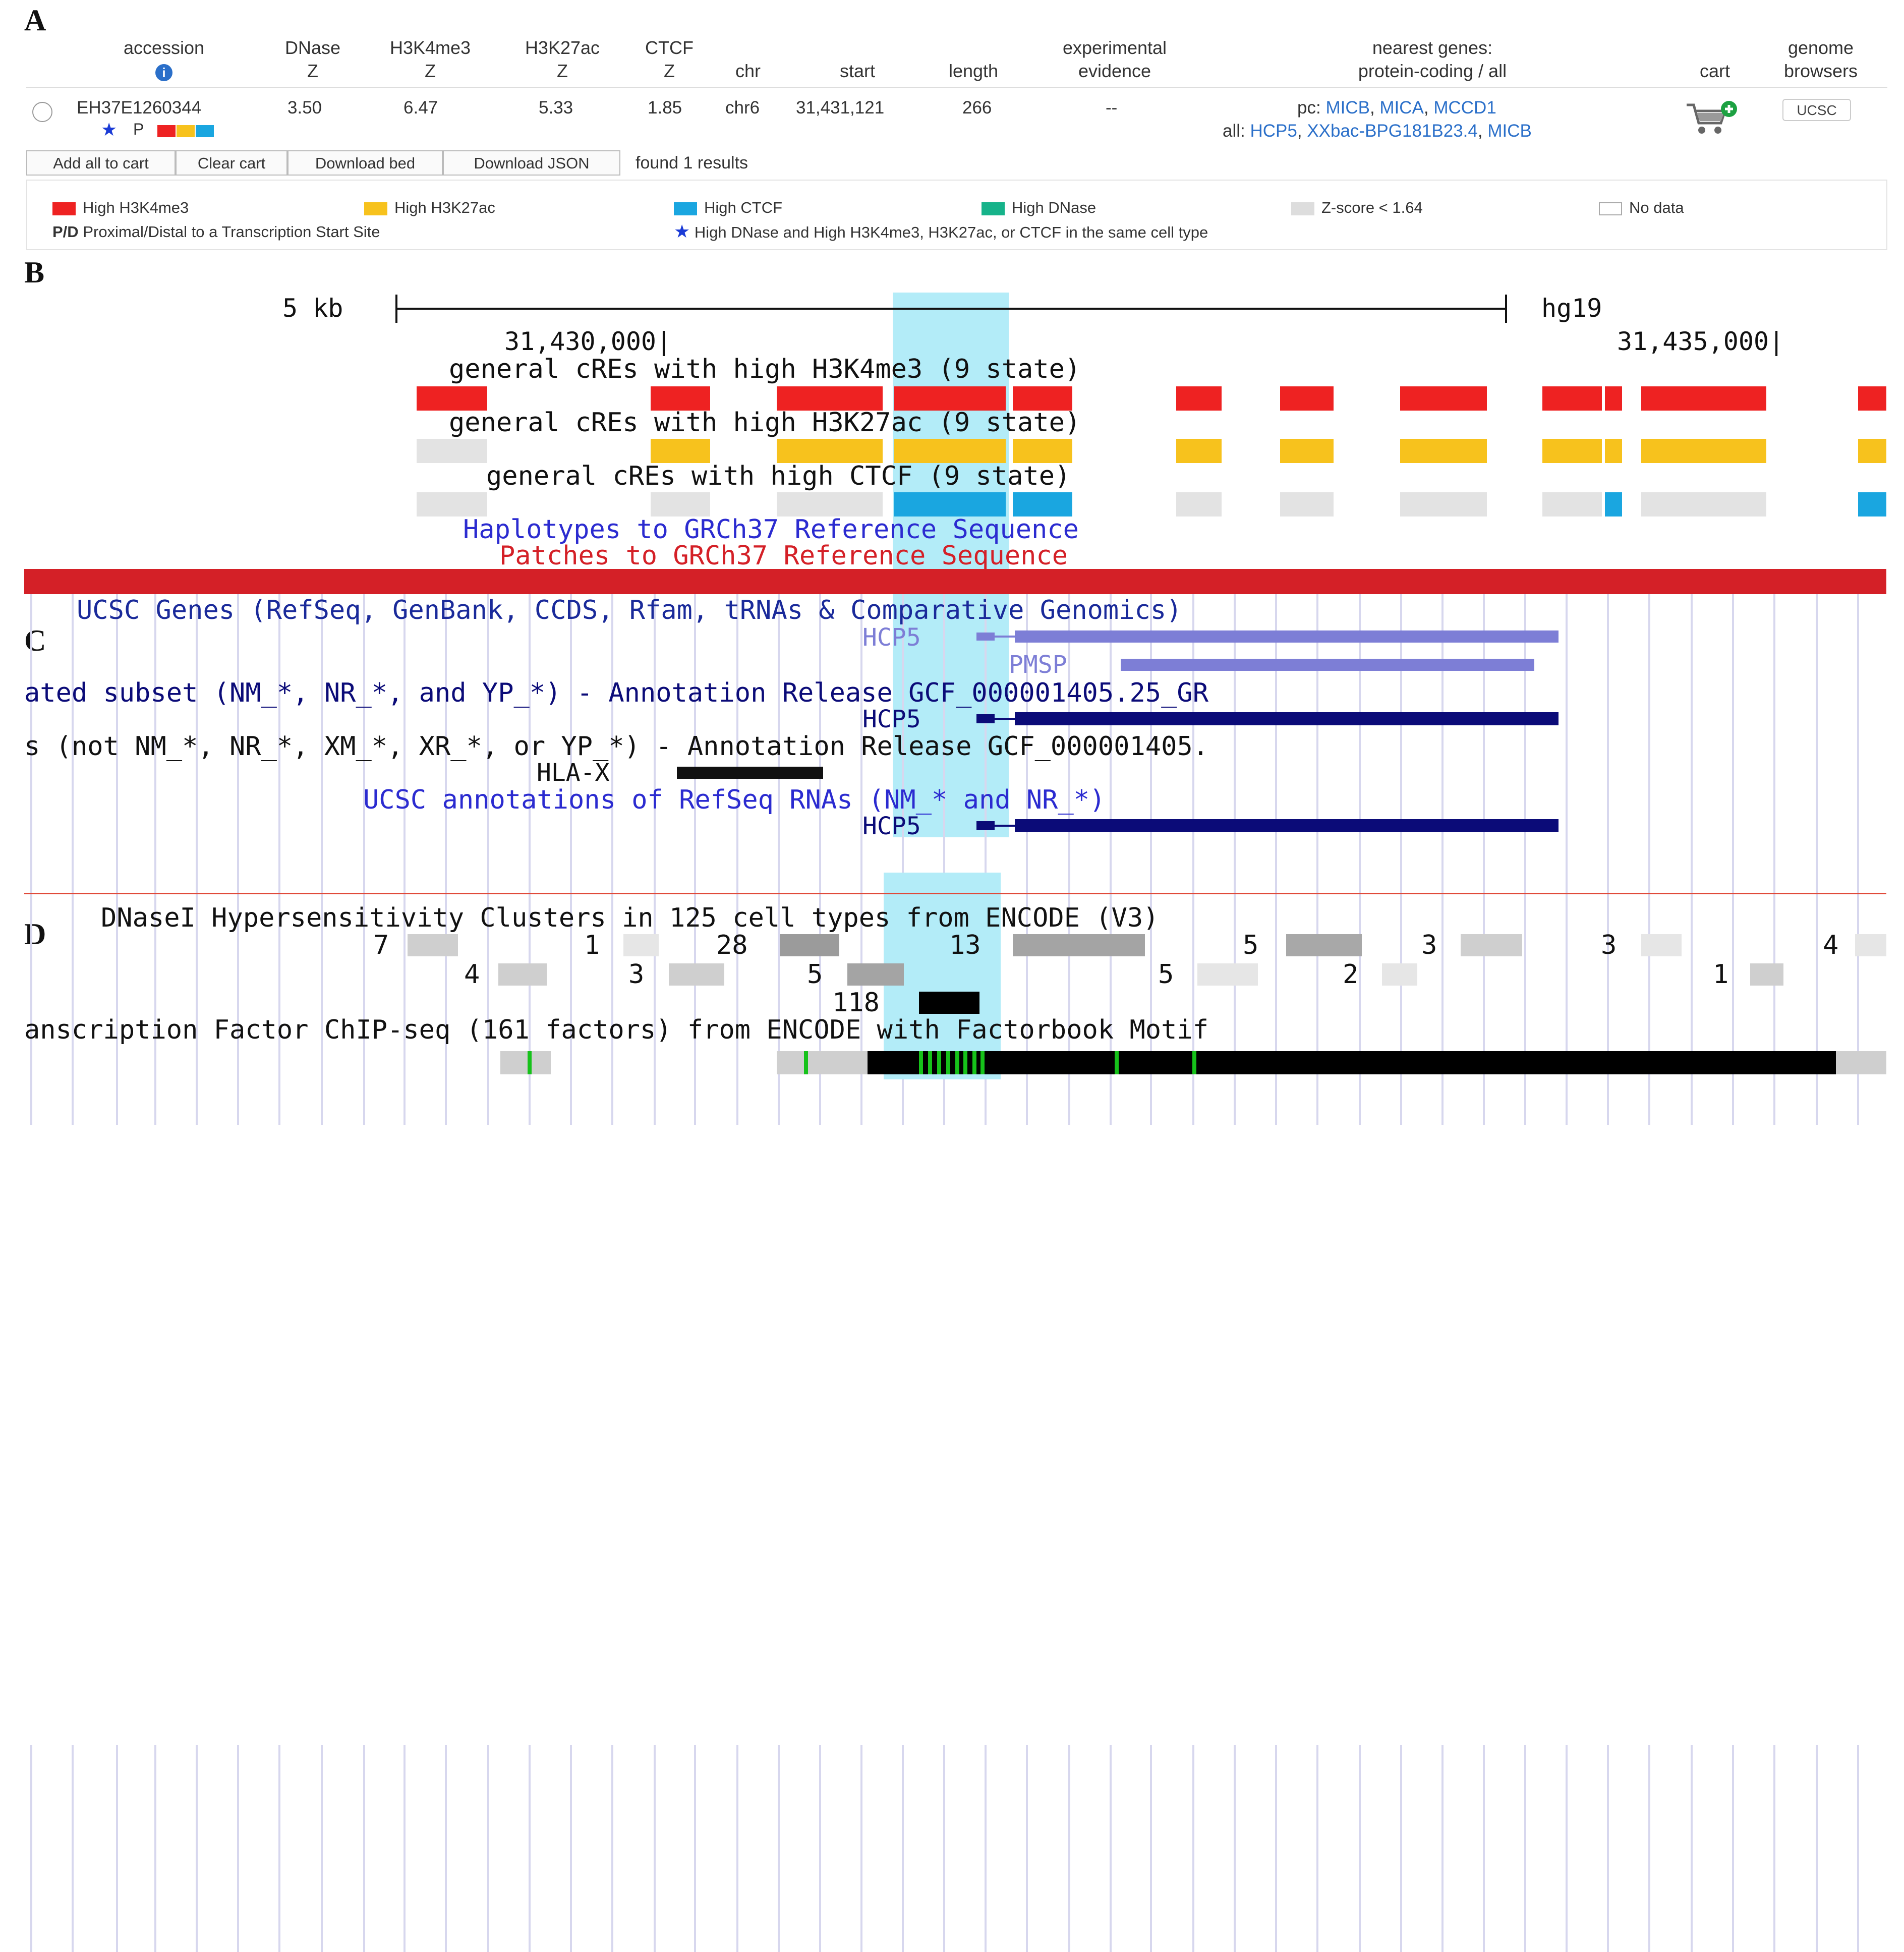  What do you see at coordinates (574, 773) in the screenshot?
I see `gene-label-hlax: HLA-X` at bounding box center [574, 773].